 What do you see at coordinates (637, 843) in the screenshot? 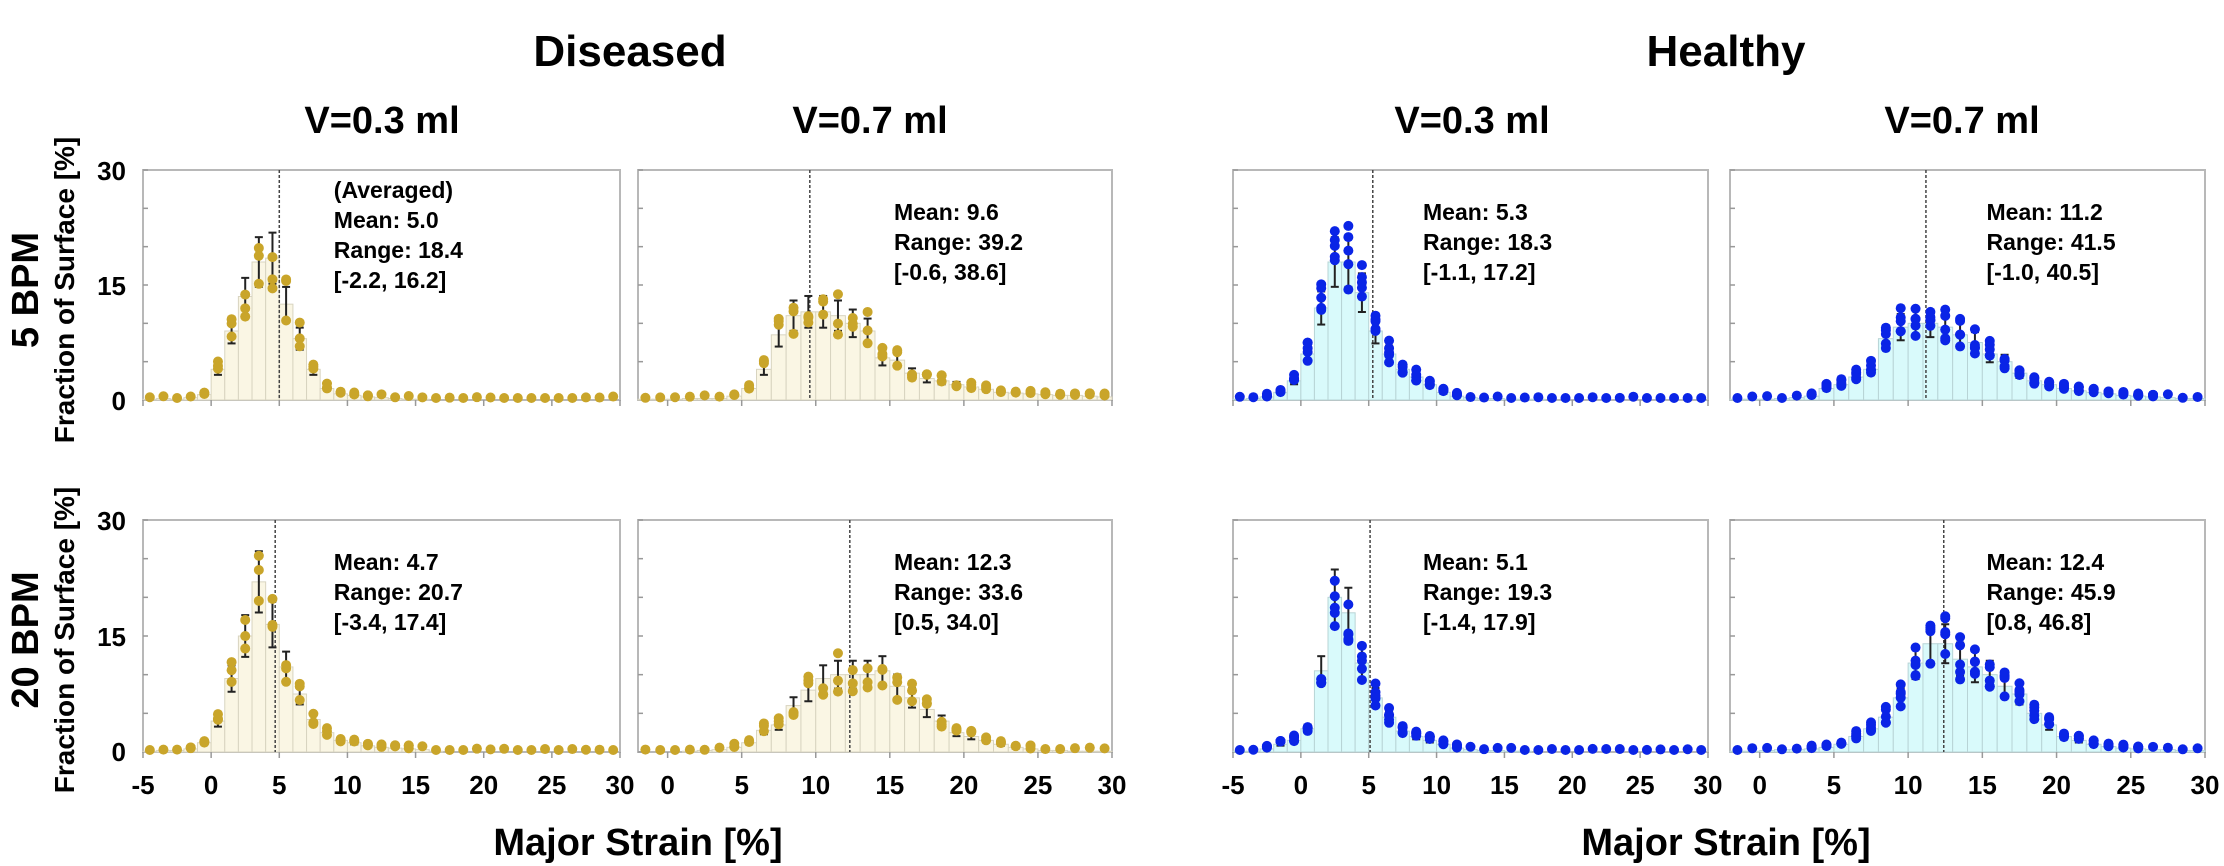
I see `x-axis-label-diseased: Major Strain [%]` at bounding box center [637, 843].